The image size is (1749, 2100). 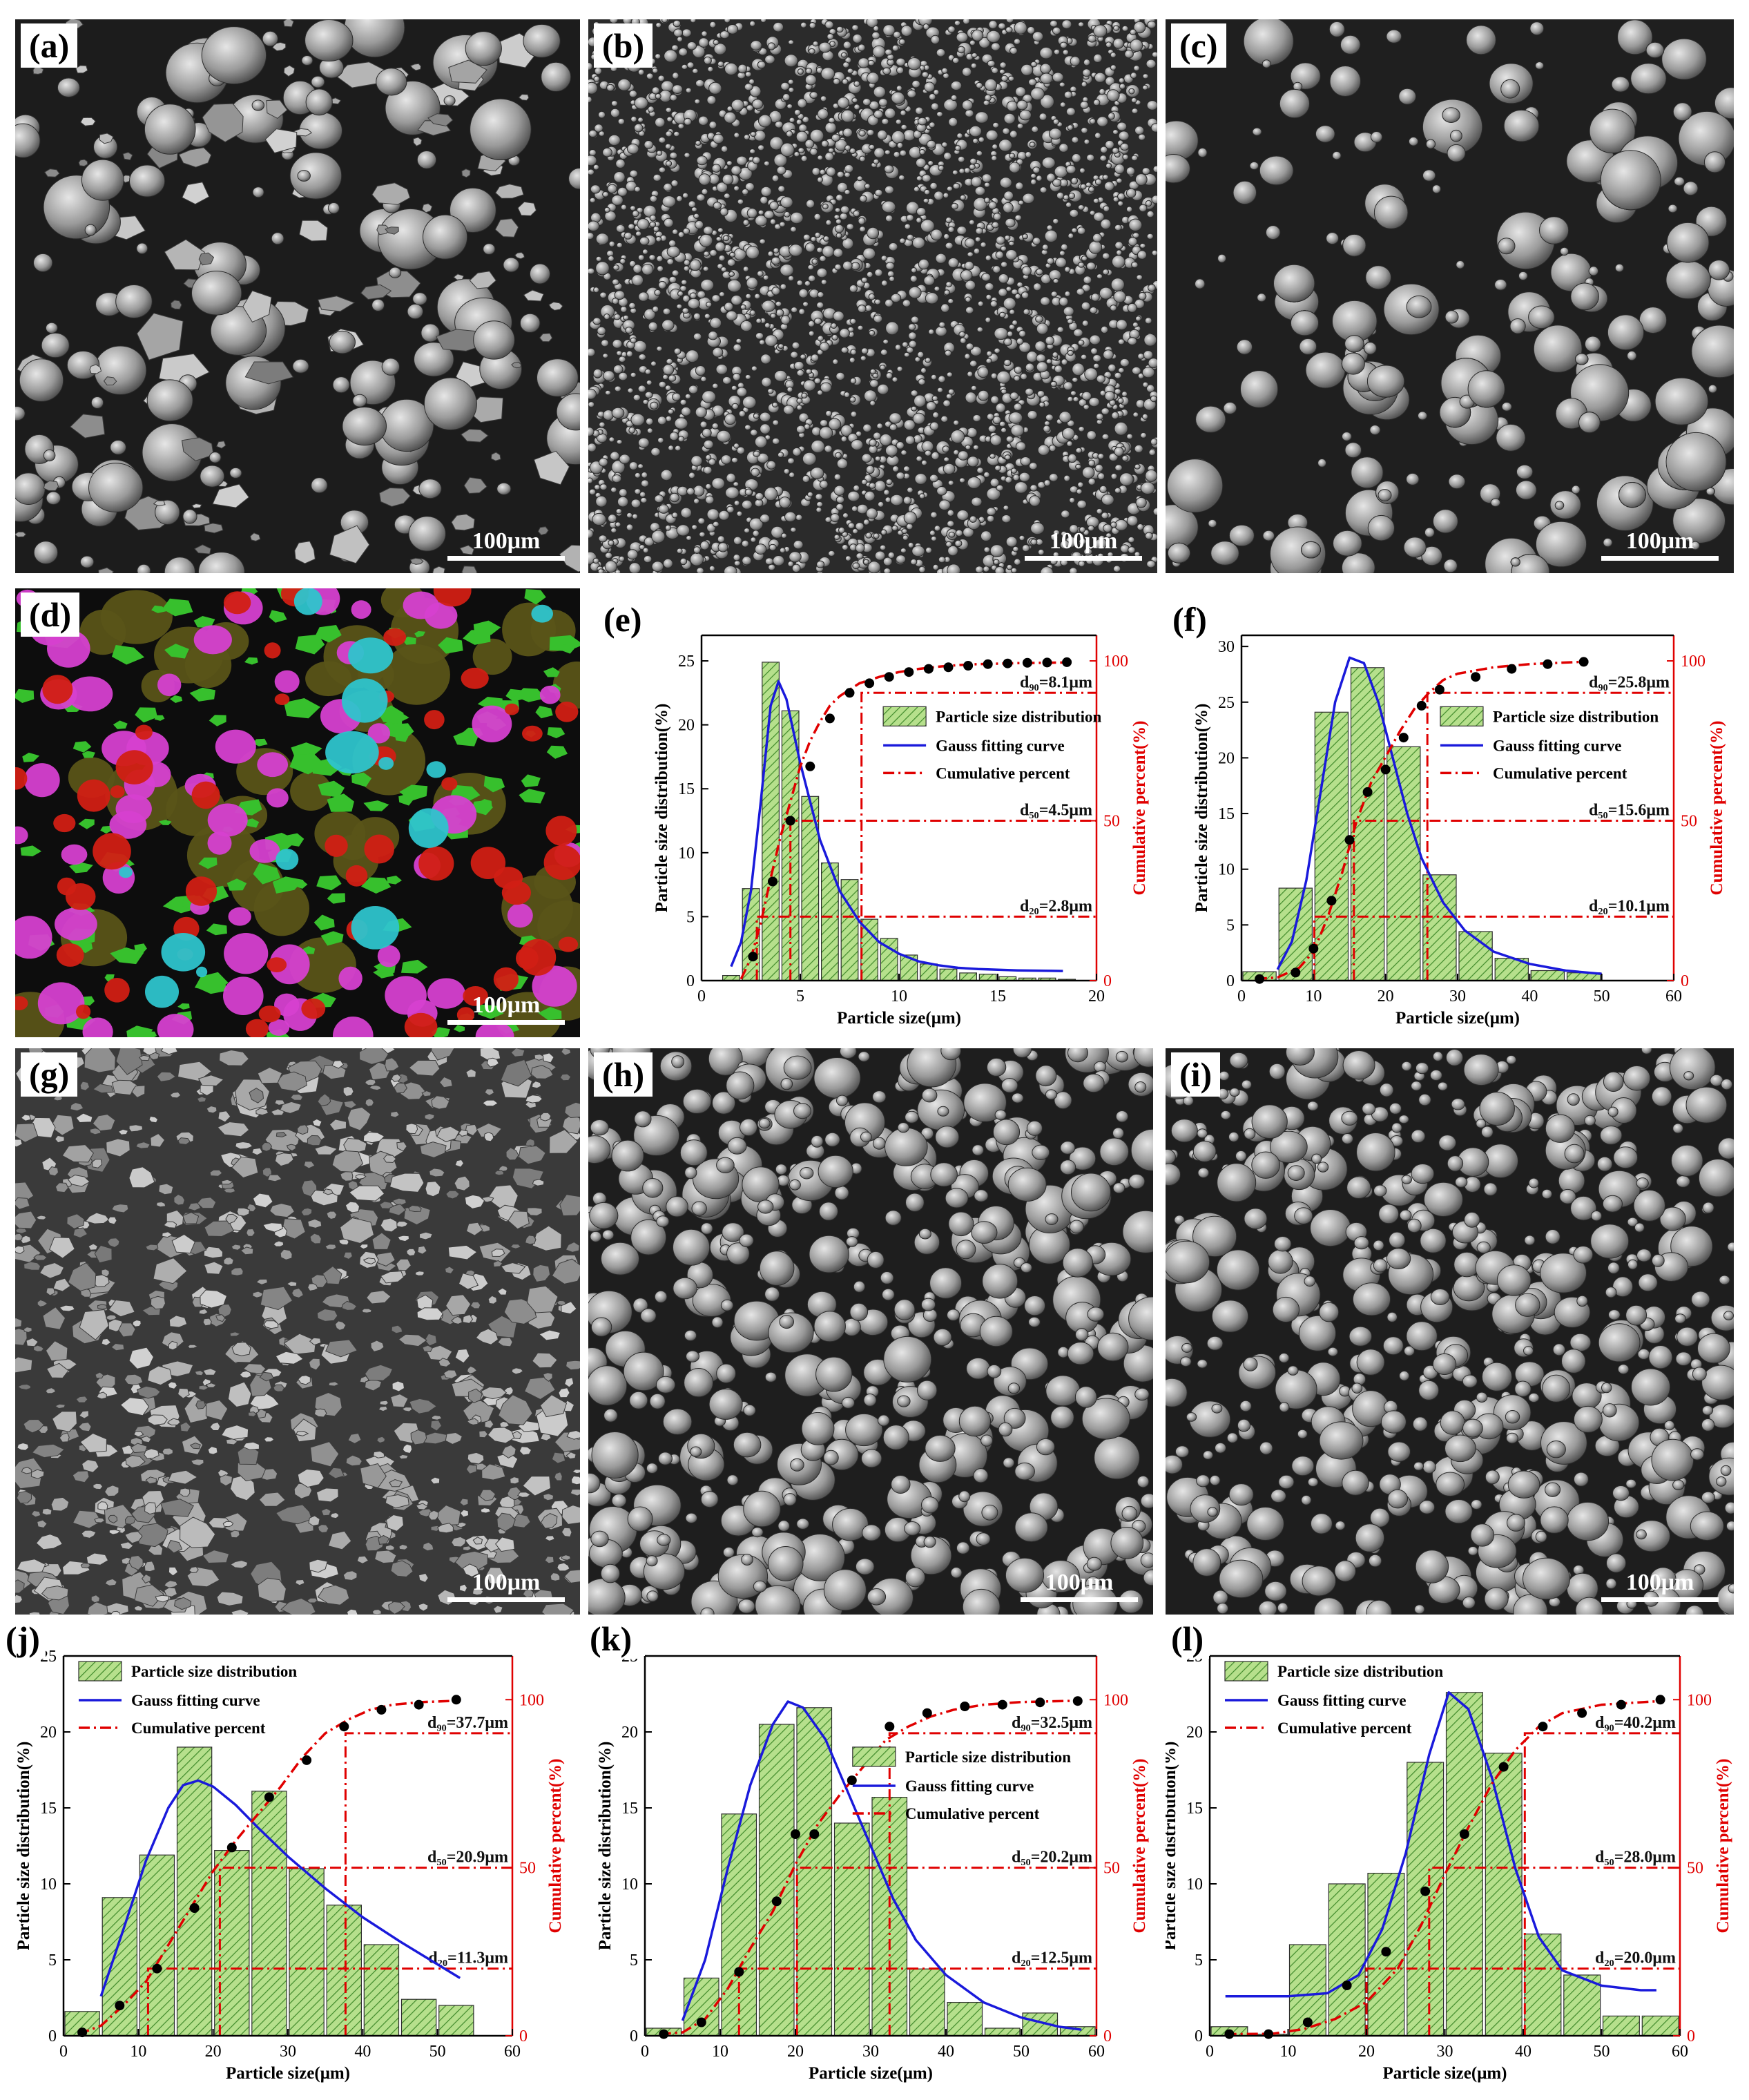 I want to click on phase-green, so click(x=414, y=966).